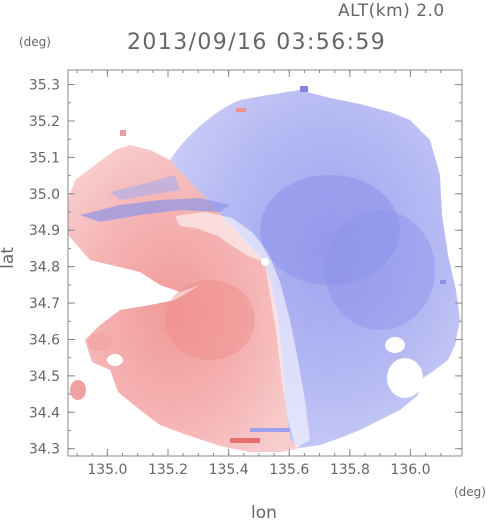  I want to click on x-tick-label: 135.0, so click(107, 470).